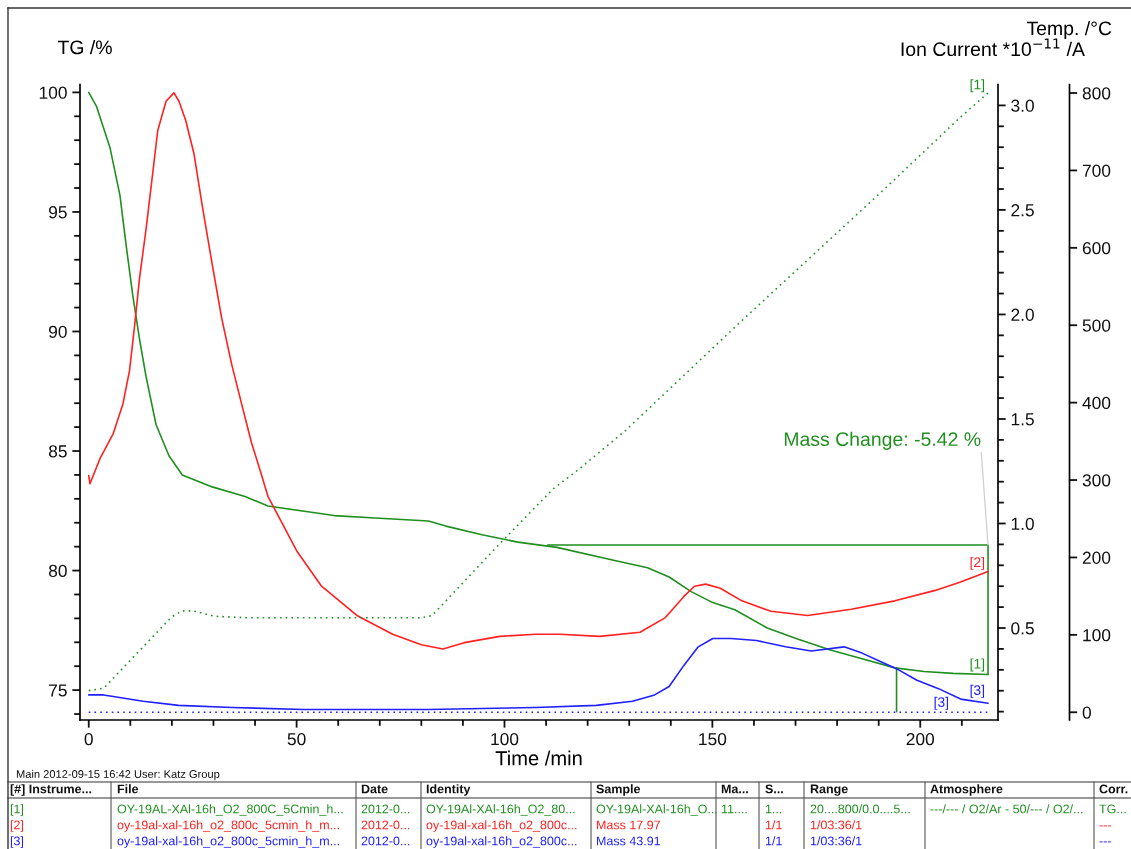  Describe the element at coordinates (713, 739) in the screenshot. I see `x-tick-label: 150` at that location.